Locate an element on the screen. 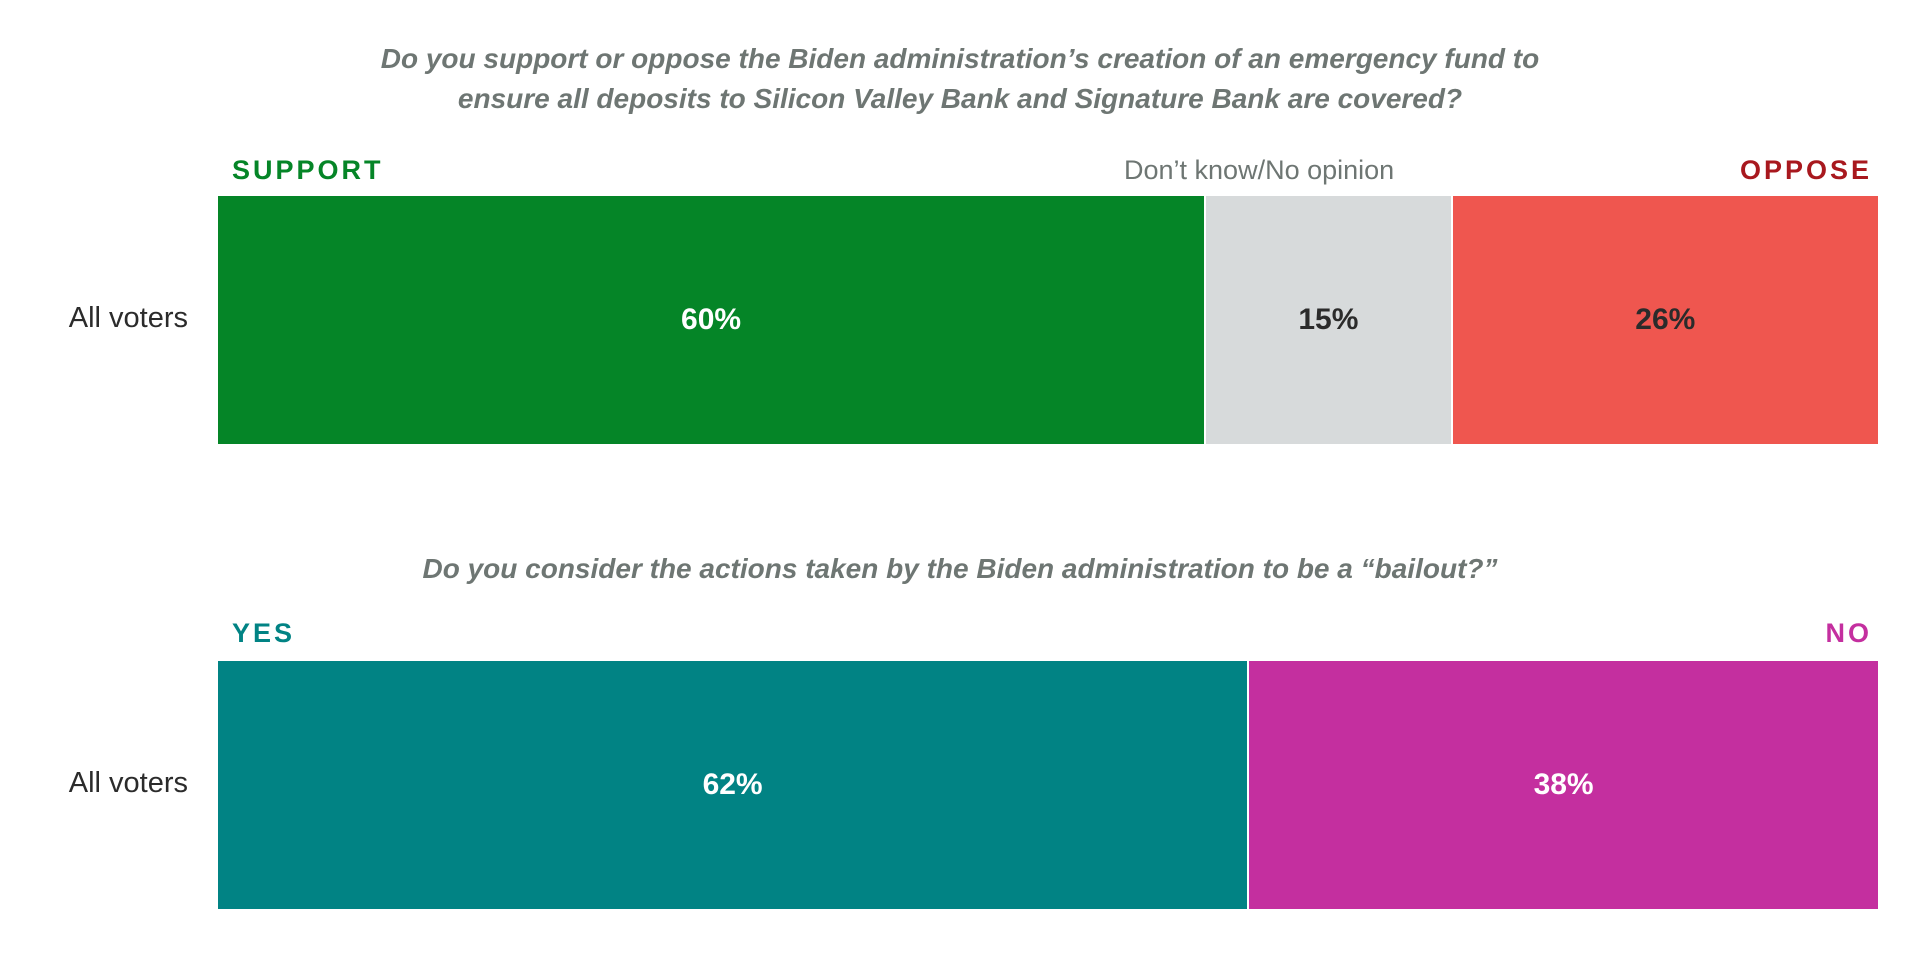  bar-segment-oppose: 26% is located at coordinates (1664, 320).